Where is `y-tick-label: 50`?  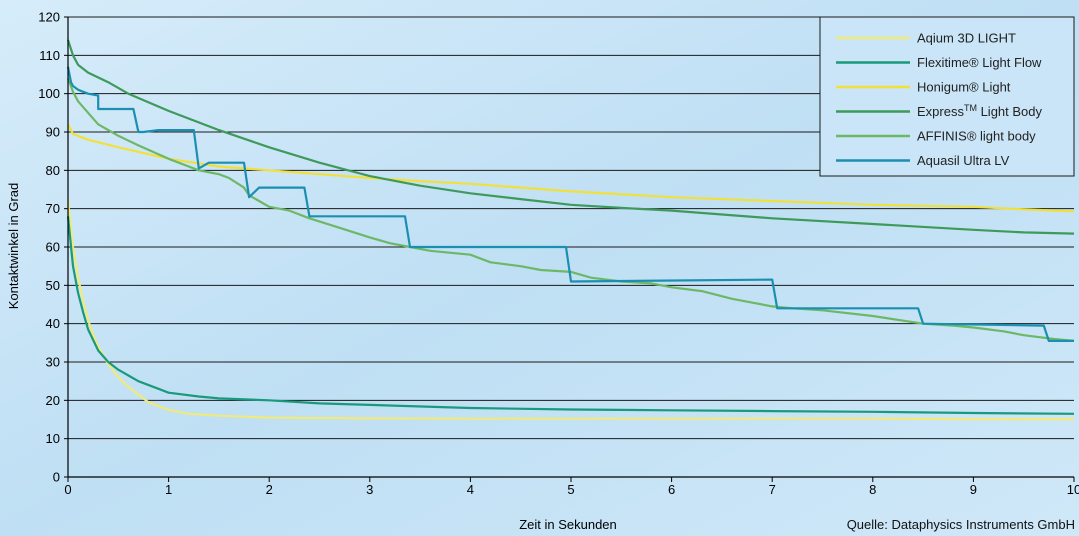
y-tick-label: 50 is located at coordinates (53, 285).